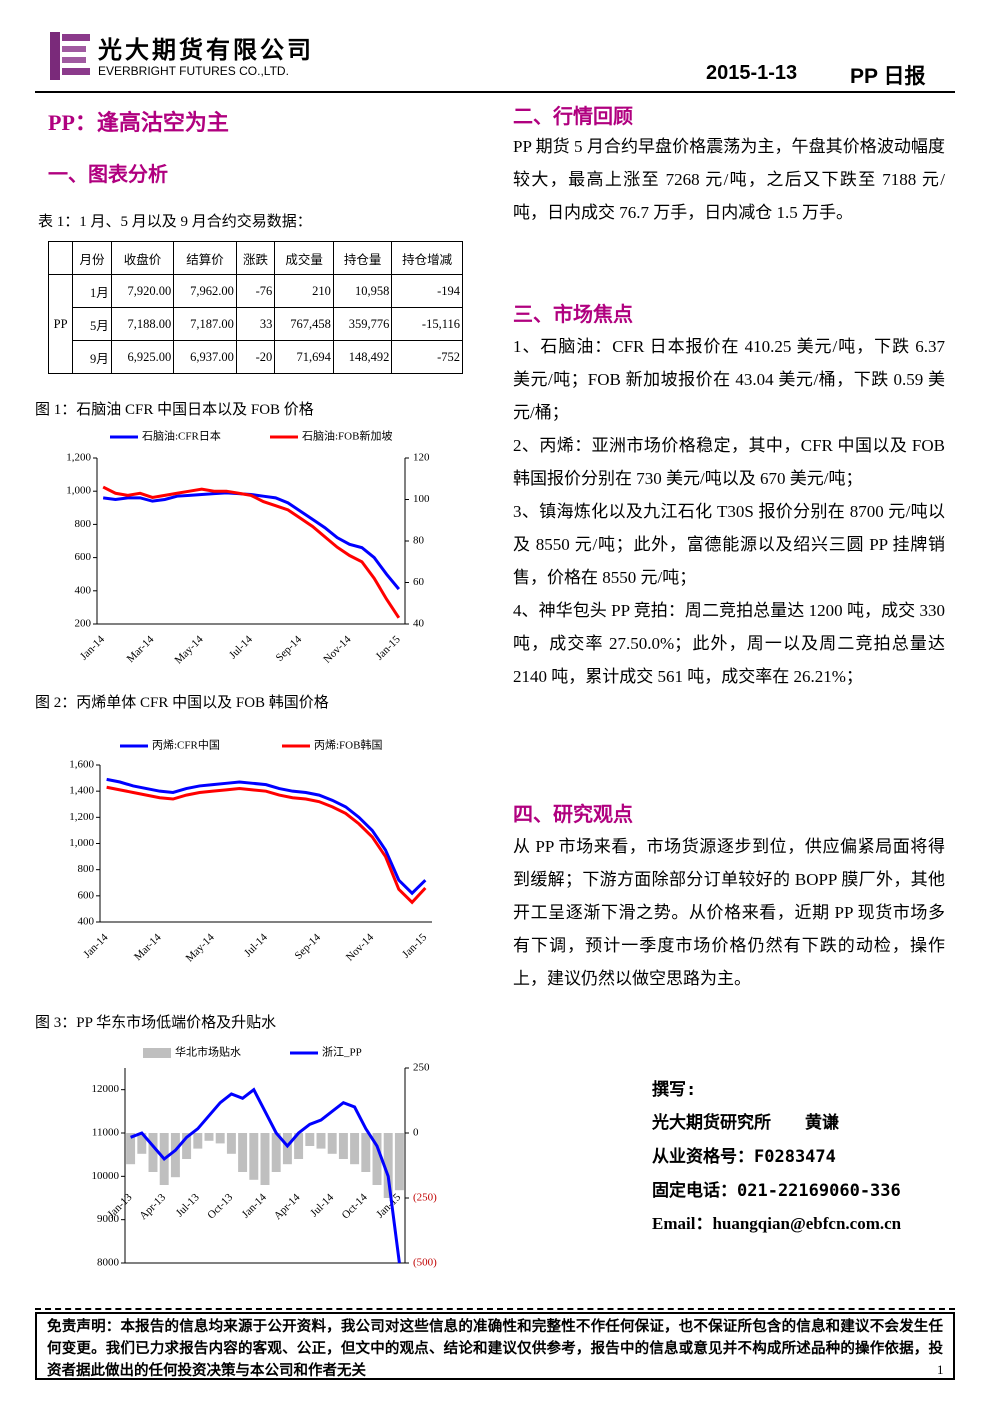 This screenshot has height=1403, width=992. Describe the element at coordinates (142, 357) in the screenshot. I see `cell: 6,925.00` at that location.